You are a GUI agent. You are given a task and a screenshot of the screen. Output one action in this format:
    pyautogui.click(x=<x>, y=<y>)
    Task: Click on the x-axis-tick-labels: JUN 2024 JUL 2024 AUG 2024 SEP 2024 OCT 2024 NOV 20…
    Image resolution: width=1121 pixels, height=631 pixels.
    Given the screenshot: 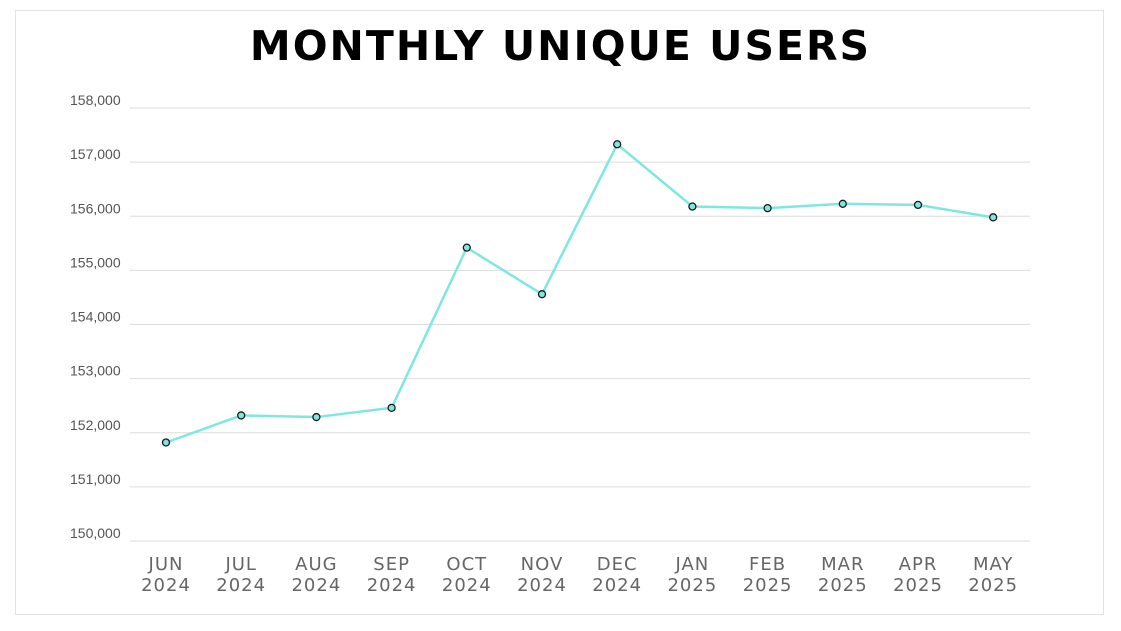 What is the action you would take?
    pyautogui.click(x=579, y=575)
    